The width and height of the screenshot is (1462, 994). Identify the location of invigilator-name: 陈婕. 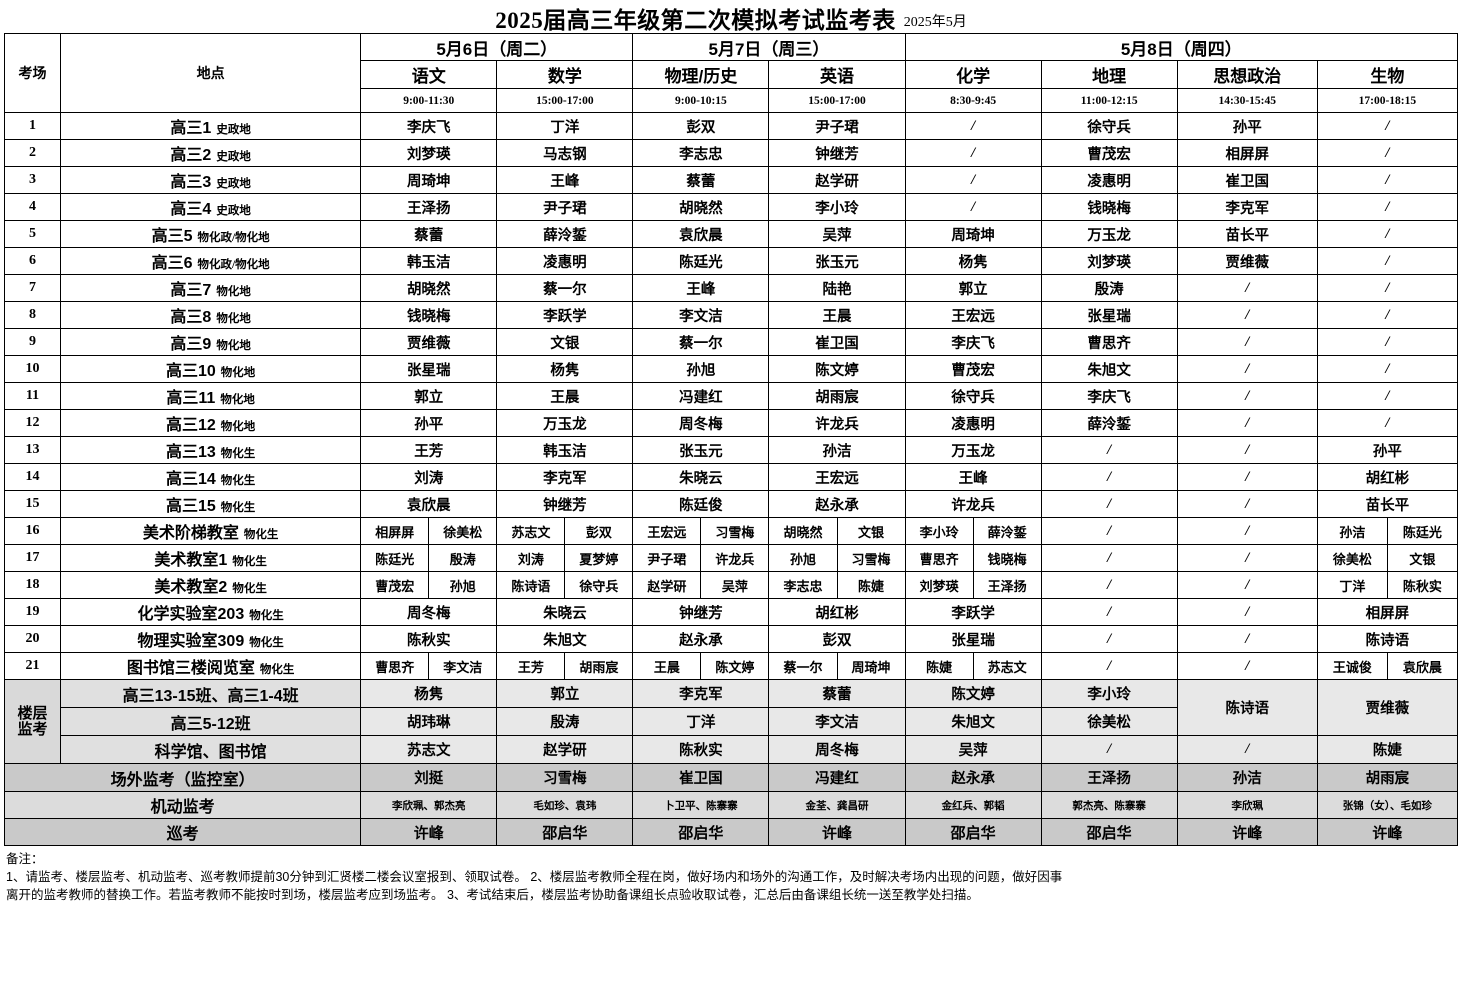
(870, 585).